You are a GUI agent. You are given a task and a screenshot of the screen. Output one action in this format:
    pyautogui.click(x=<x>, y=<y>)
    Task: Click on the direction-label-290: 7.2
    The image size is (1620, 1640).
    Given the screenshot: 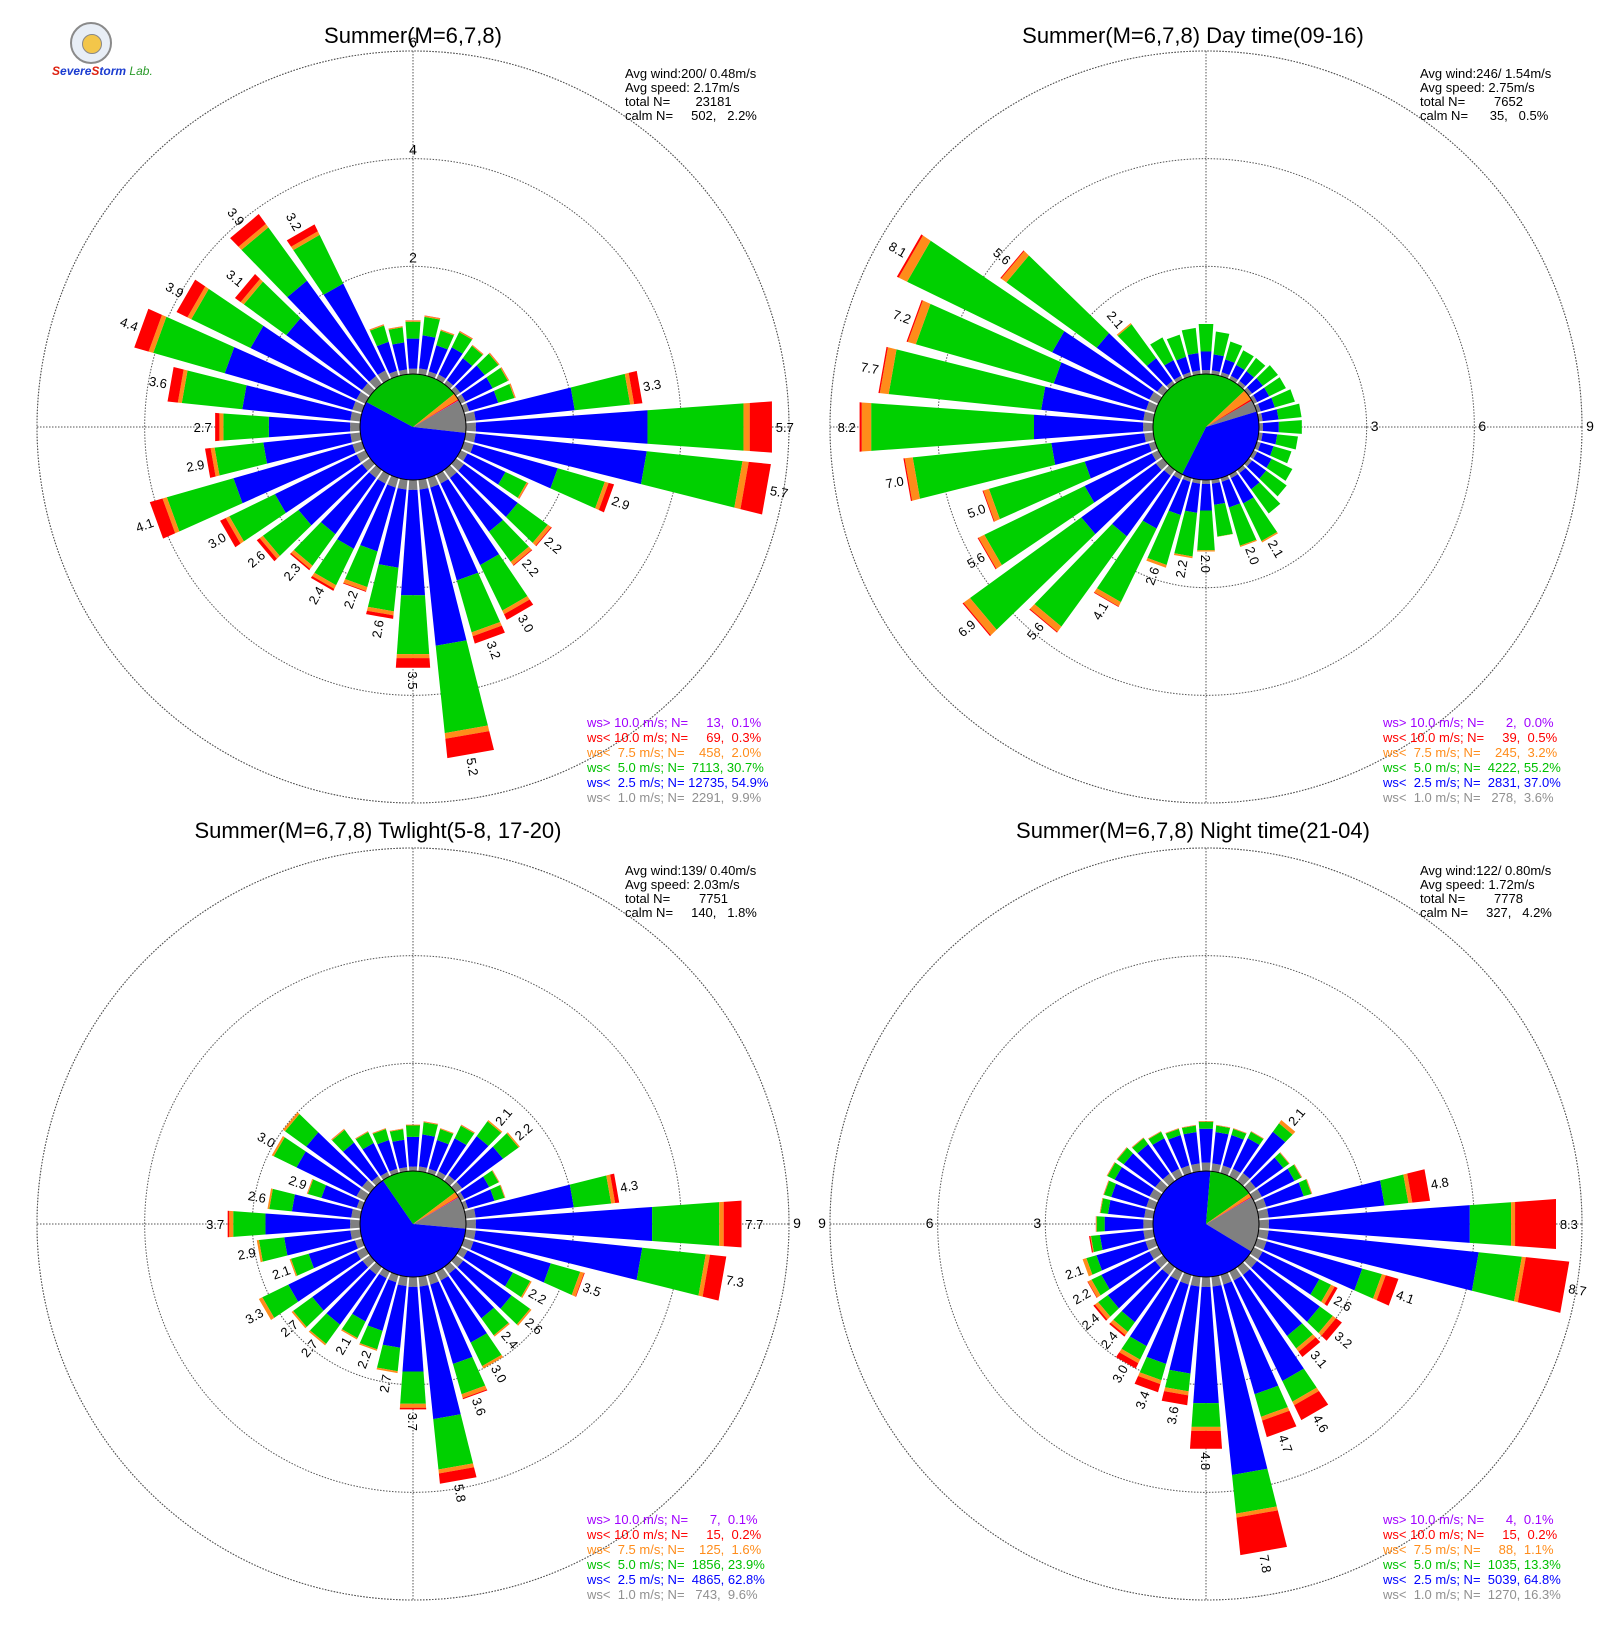 What is the action you would take?
    pyautogui.click(x=902, y=317)
    